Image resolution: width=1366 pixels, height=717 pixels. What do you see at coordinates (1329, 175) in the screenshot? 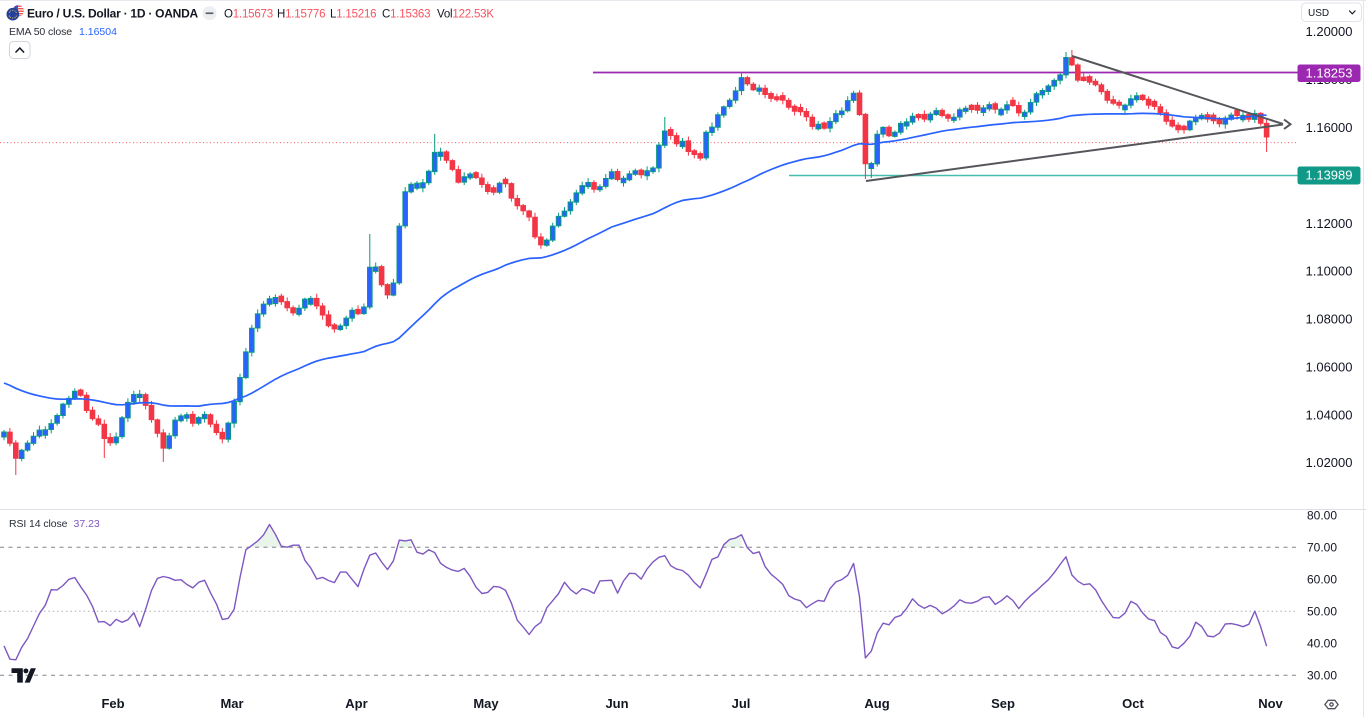
I see `svg-text: 1.13989` at bounding box center [1329, 175].